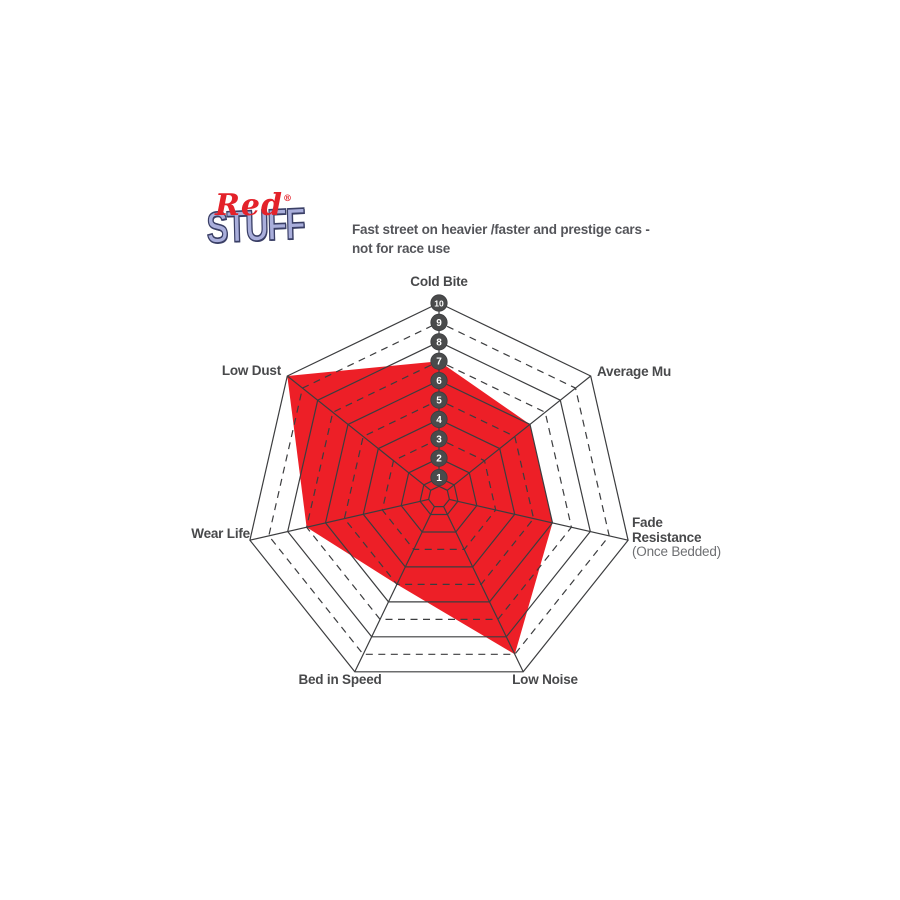  What do you see at coordinates (667, 537) in the screenshot?
I see `fade-label-line2: Resistance` at bounding box center [667, 537].